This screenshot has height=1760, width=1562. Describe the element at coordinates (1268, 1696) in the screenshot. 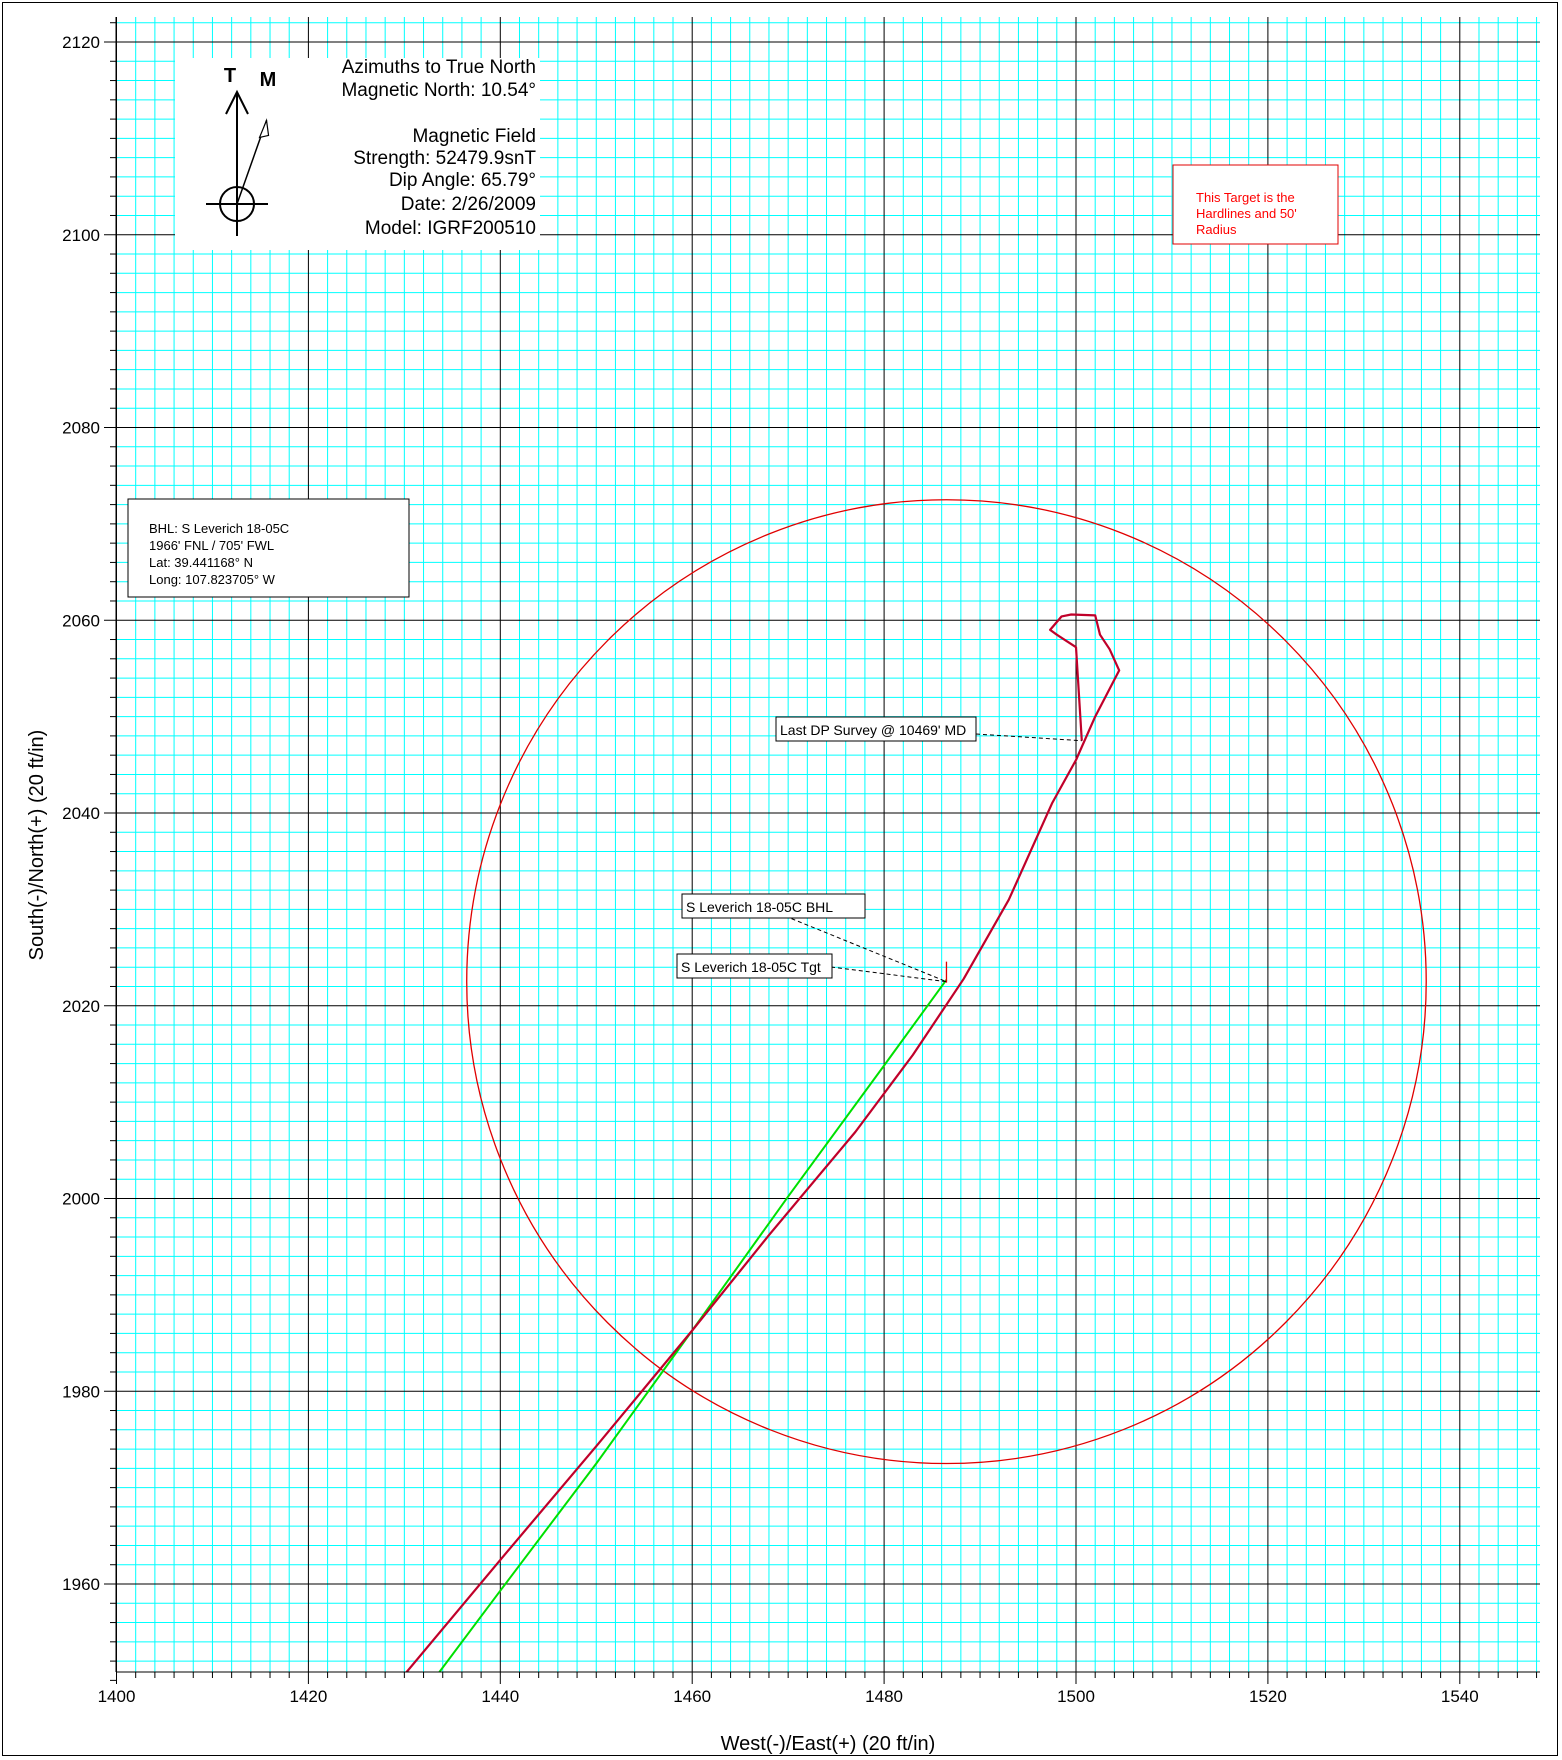

I see `x-tick-label: 1520` at that location.